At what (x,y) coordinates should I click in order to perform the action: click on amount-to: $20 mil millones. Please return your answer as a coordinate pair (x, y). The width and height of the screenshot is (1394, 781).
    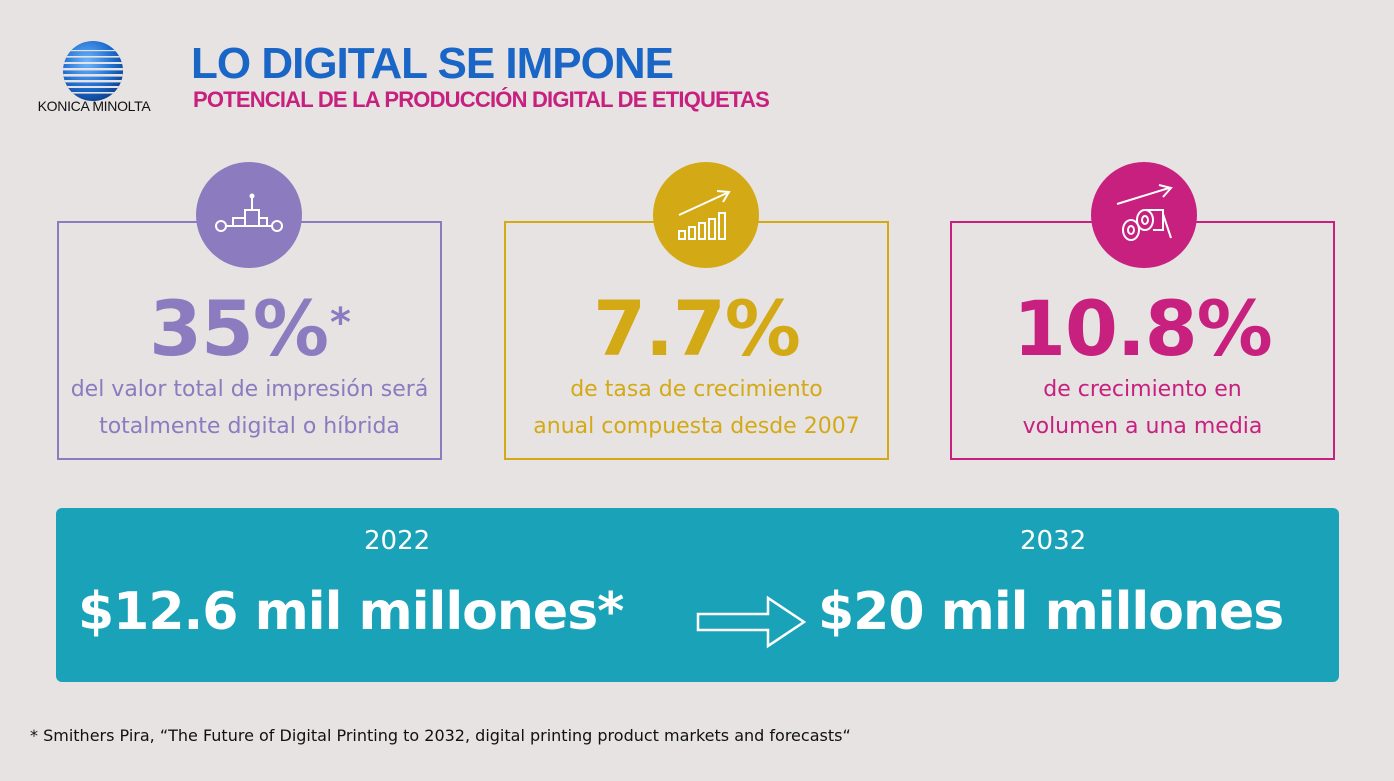
    Looking at the image, I should click on (1051, 612).